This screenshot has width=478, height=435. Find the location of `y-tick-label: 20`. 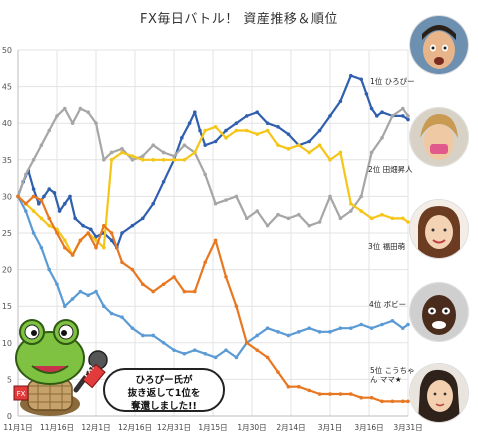

y-tick-label: 20 is located at coordinates (7, 270).